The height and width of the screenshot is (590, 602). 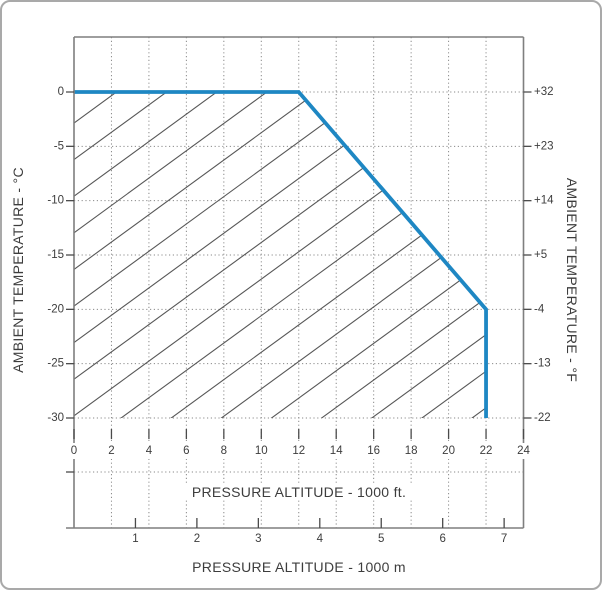 I want to click on celsius-tick-label: -5, so click(x=59, y=146).